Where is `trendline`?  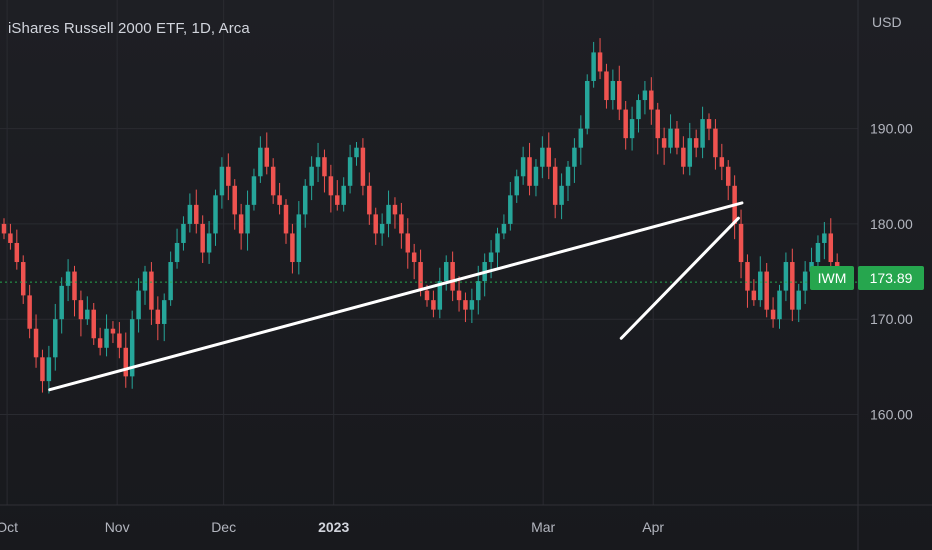 trendline is located at coordinates (679, 278).